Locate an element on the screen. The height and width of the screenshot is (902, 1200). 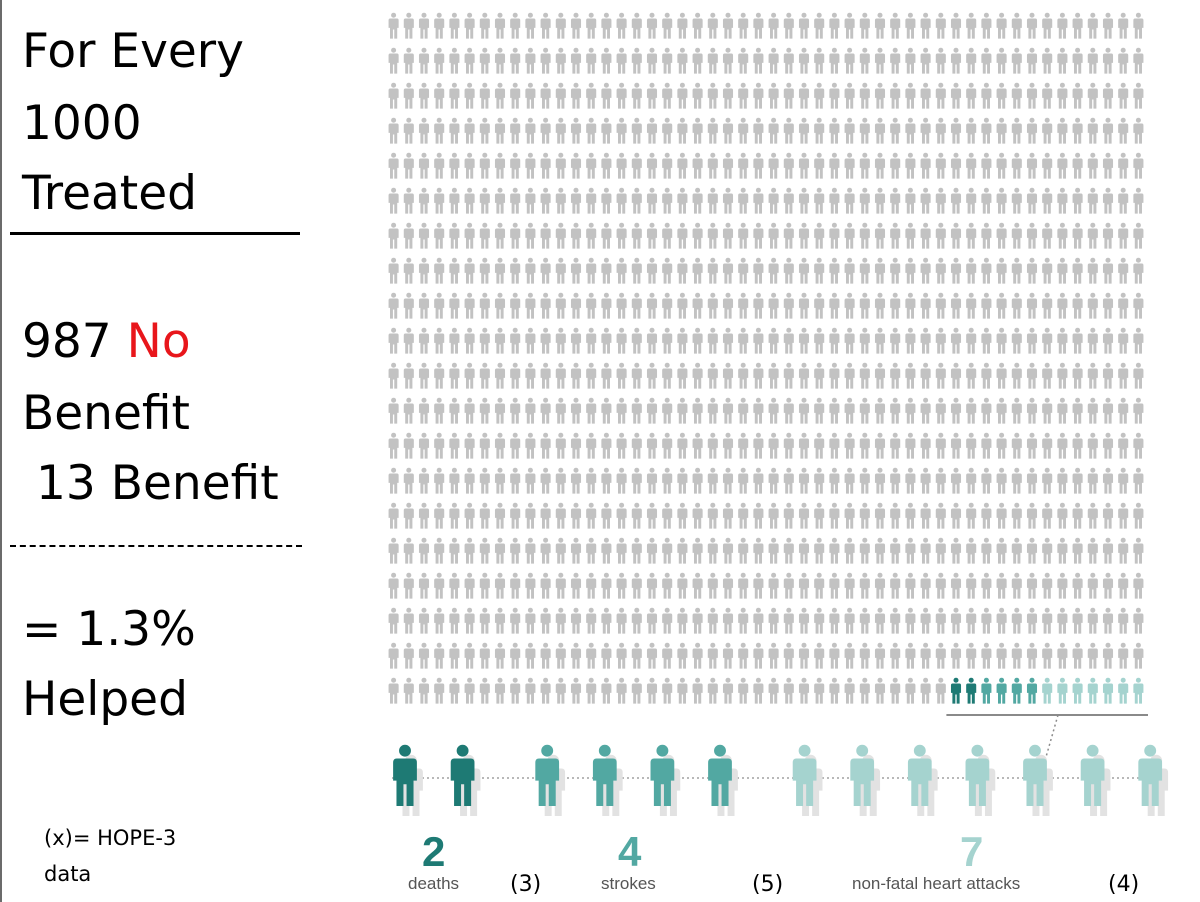
outcome-figure is located at coordinates (807, 780).